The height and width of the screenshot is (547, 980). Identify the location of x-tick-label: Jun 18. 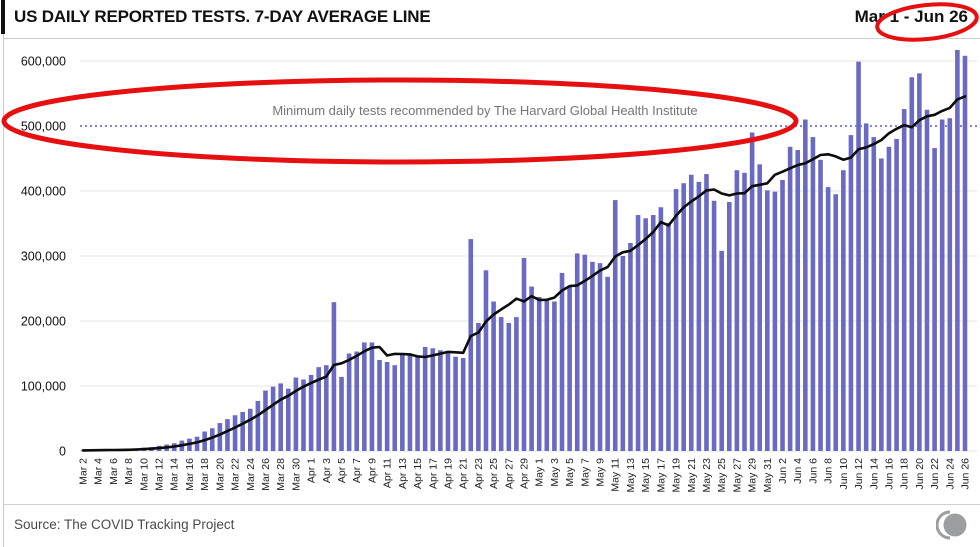
(905, 474).